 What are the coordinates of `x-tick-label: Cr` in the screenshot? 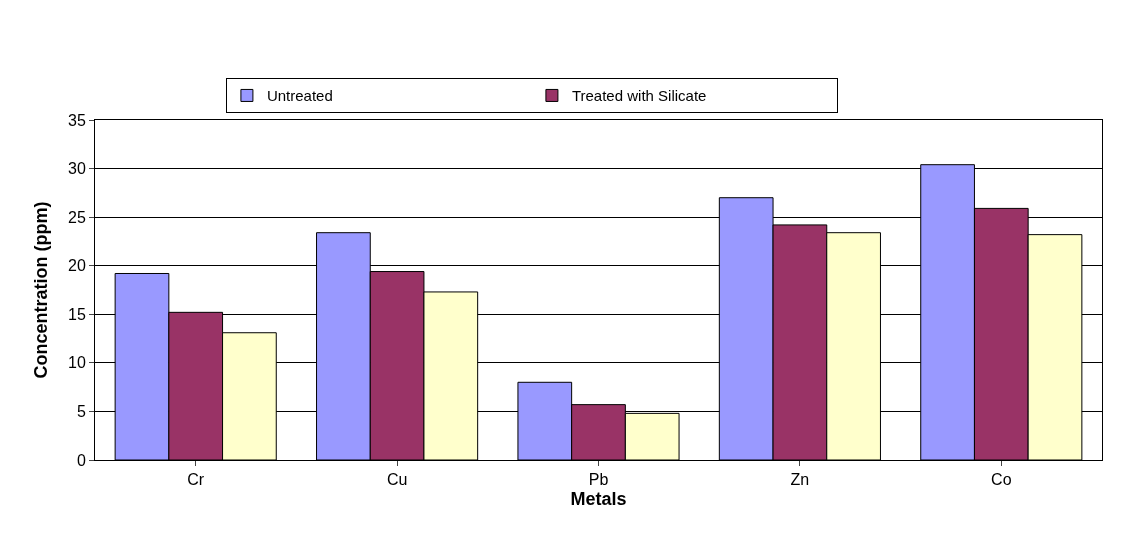 It's located at (196, 480).